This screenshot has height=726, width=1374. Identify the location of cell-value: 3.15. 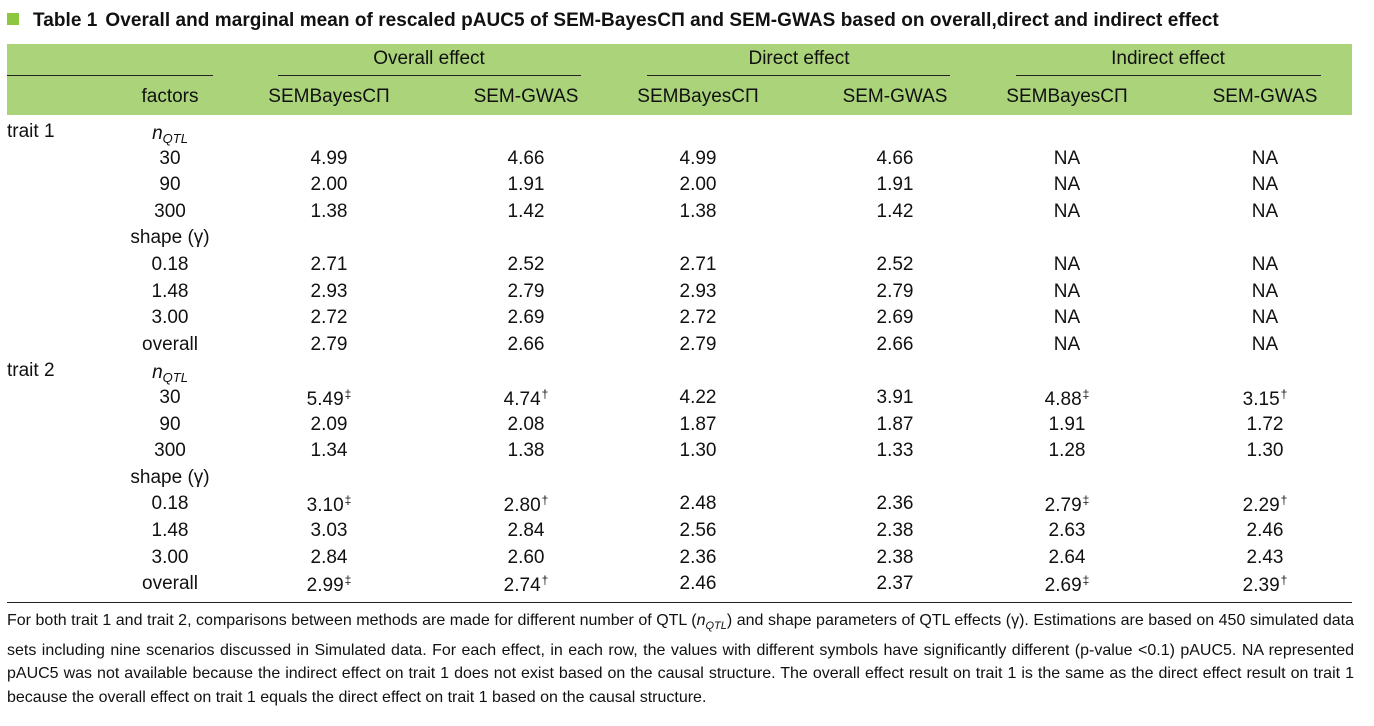
(1261, 399).